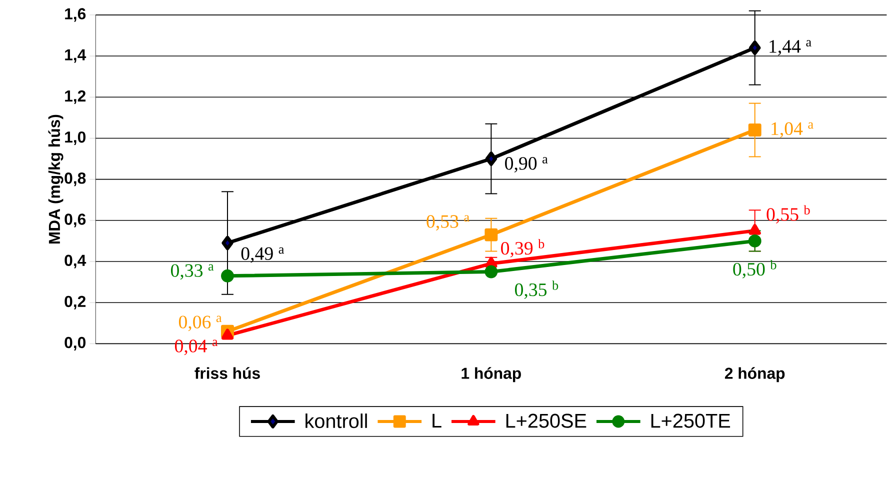 The height and width of the screenshot is (477, 890). Describe the element at coordinates (75, 15) in the screenshot. I see `y-tick-label: 1,6` at that location.